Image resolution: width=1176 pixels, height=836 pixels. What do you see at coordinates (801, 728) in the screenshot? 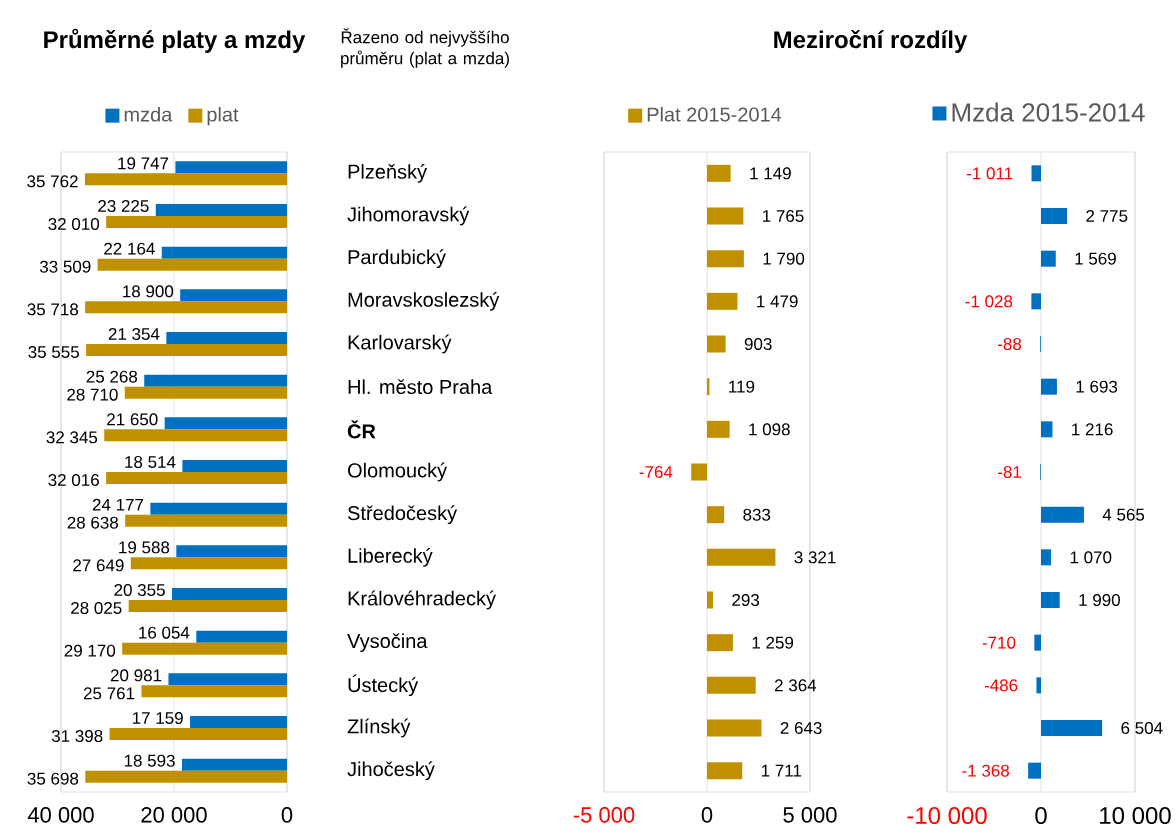
I see `data-label: 2 643` at bounding box center [801, 728].